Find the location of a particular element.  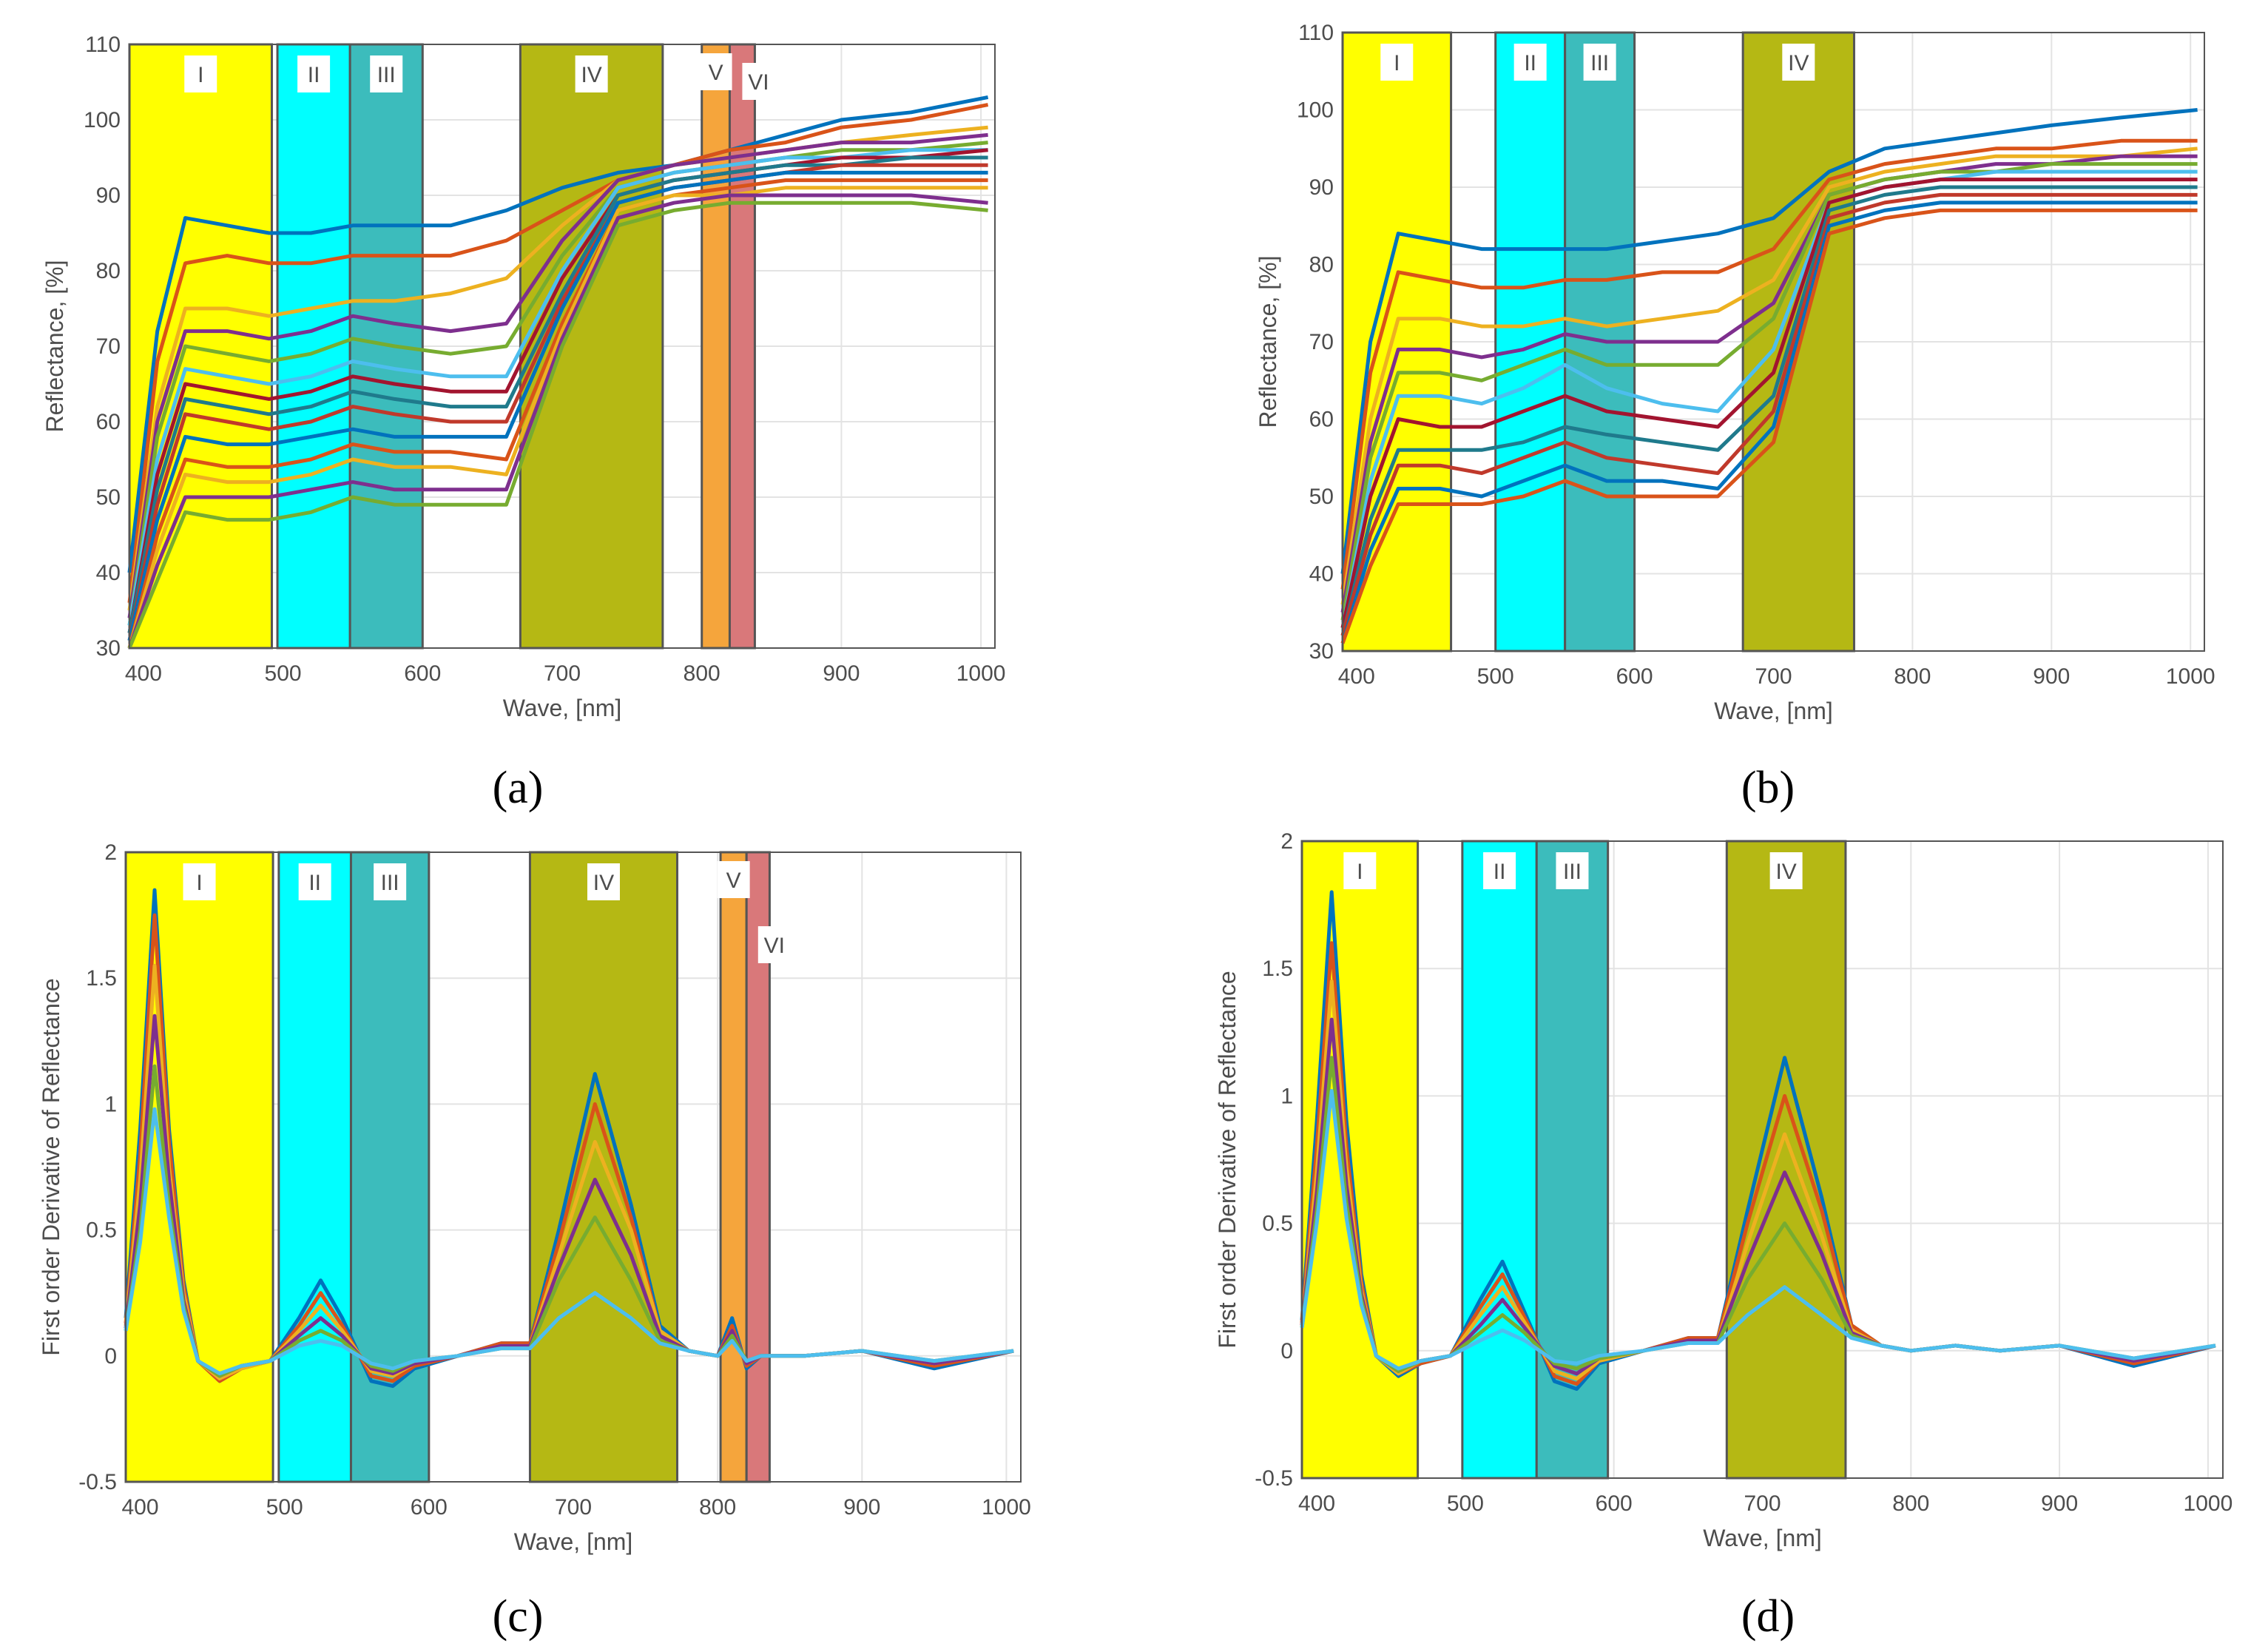

band-III is located at coordinates (390, 1167).